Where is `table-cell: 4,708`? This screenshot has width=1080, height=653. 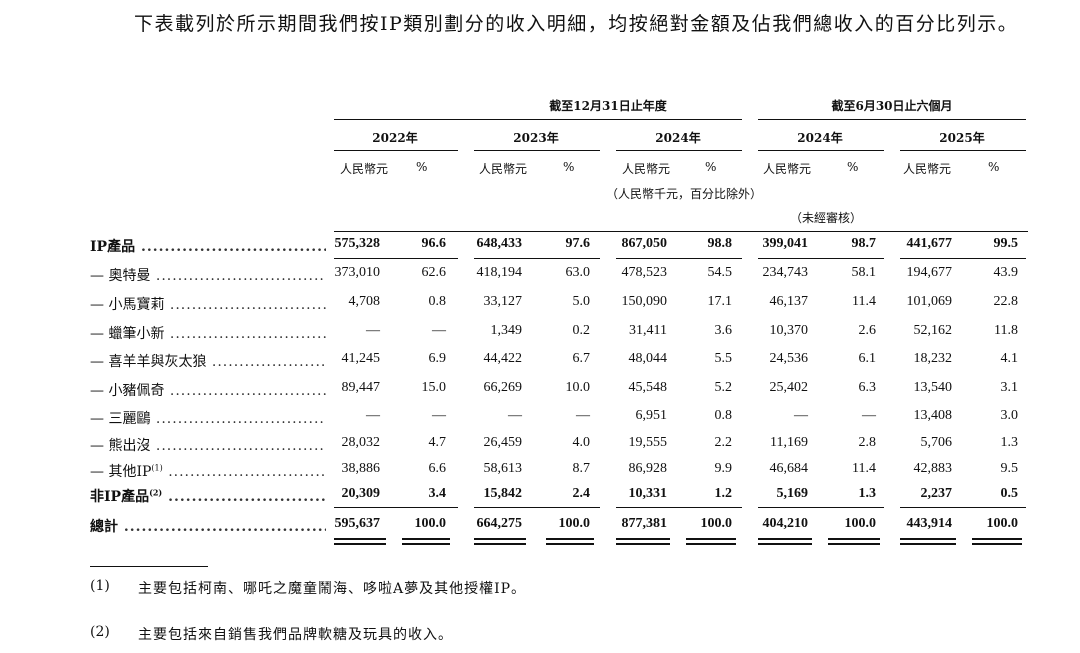
table-cell: 4,708 is located at coordinates (364, 301).